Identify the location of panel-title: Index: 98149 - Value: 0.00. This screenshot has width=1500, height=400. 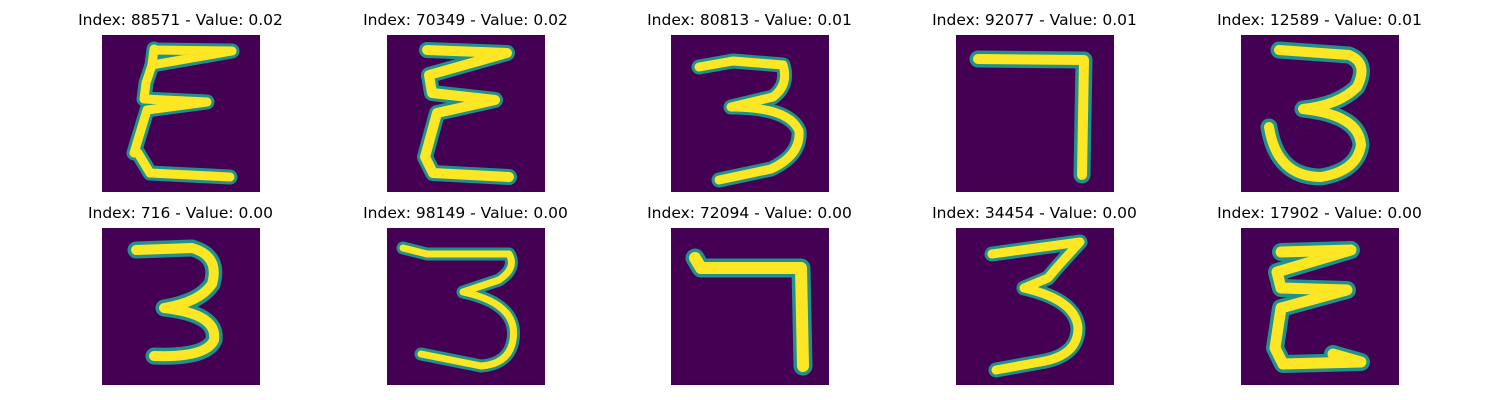
(465, 213).